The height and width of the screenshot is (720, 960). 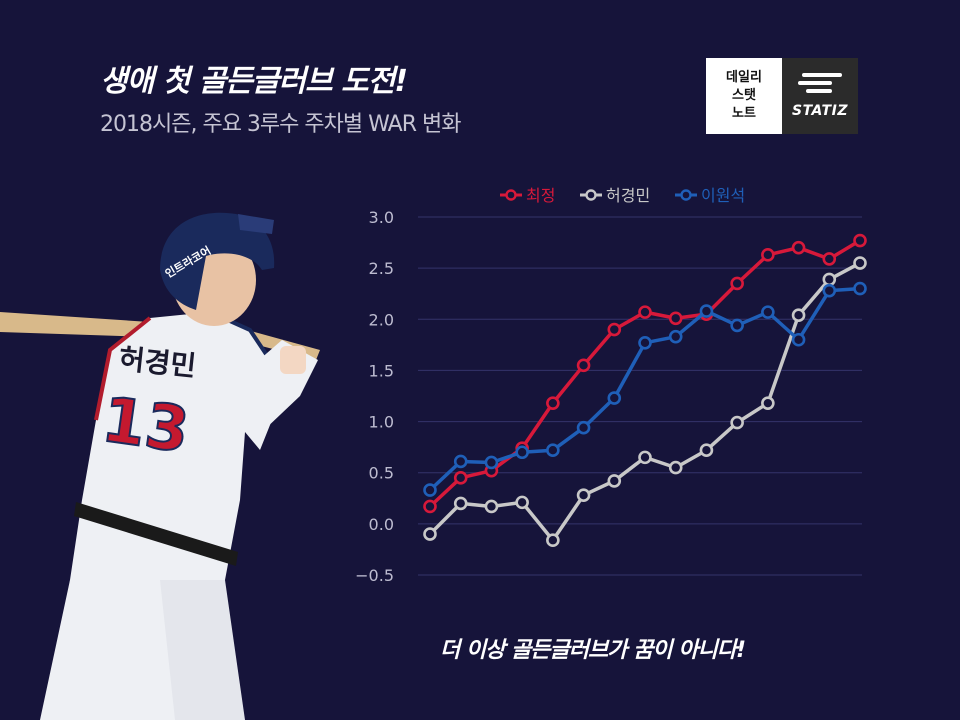 What do you see at coordinates (156, 534) in the screenshot?
I see `belt-shape` at bounding box center [156, 534].